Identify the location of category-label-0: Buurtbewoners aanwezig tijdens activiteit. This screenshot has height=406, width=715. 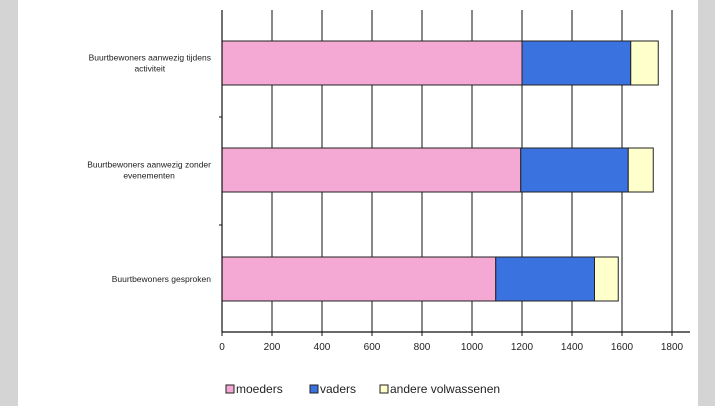
(150, 63).